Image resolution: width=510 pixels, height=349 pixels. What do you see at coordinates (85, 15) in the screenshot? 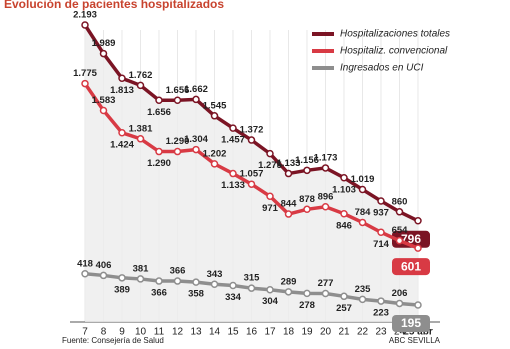
I see `value-label: 2.193` at bounding box center [85, 15].